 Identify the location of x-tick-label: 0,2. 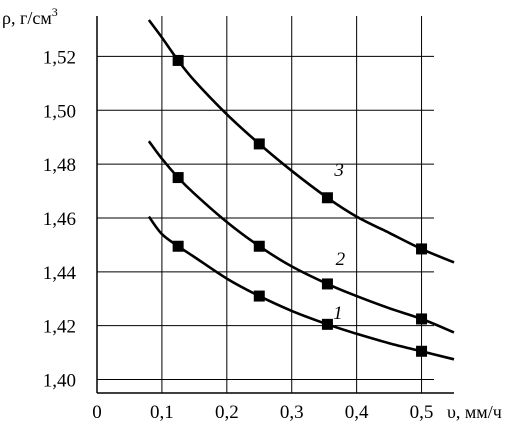
(227, 412).